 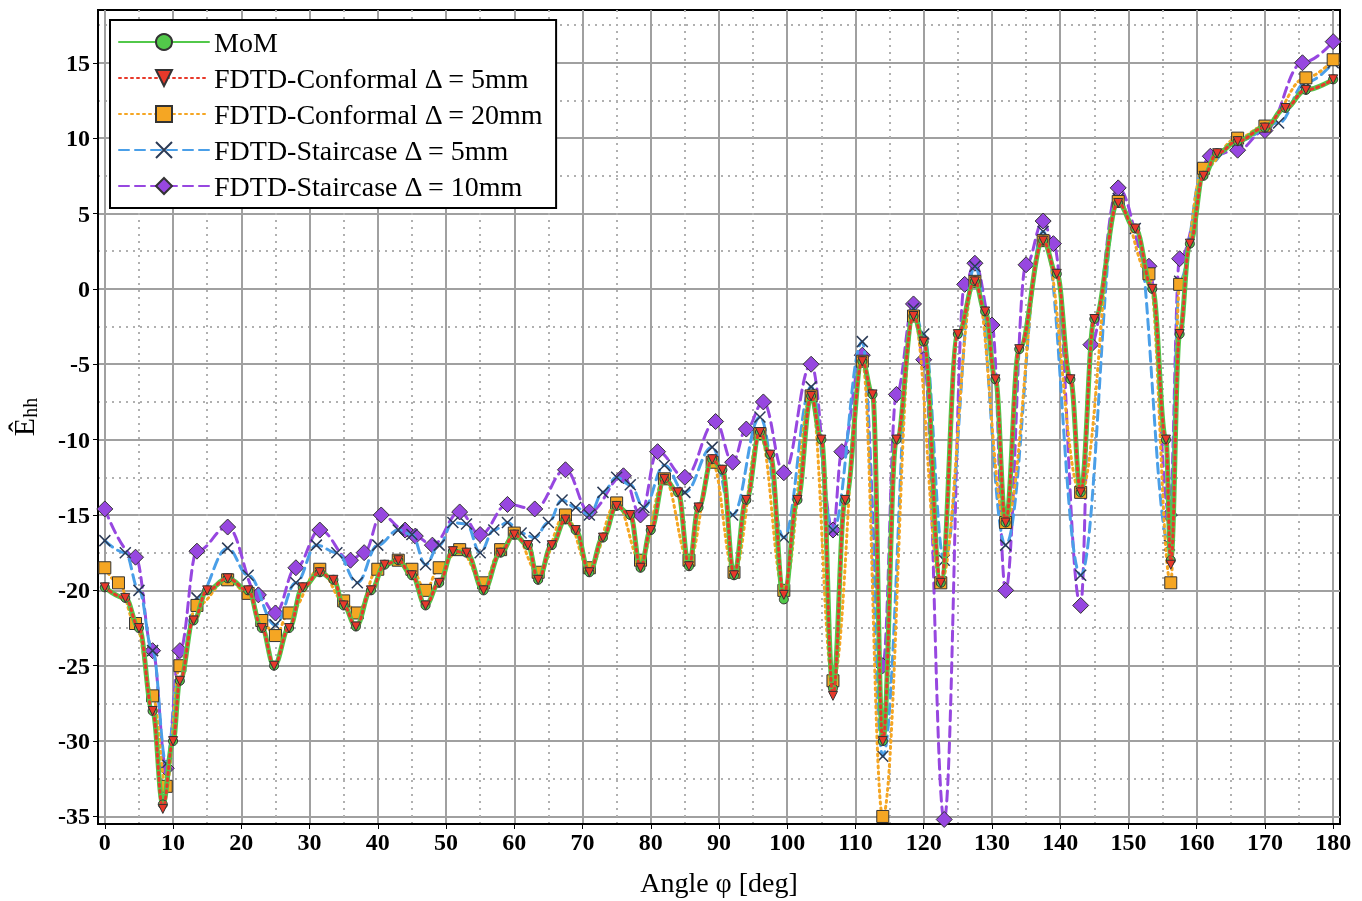 I want to click on x-tick-label: 0, so click(x=104, y=842).